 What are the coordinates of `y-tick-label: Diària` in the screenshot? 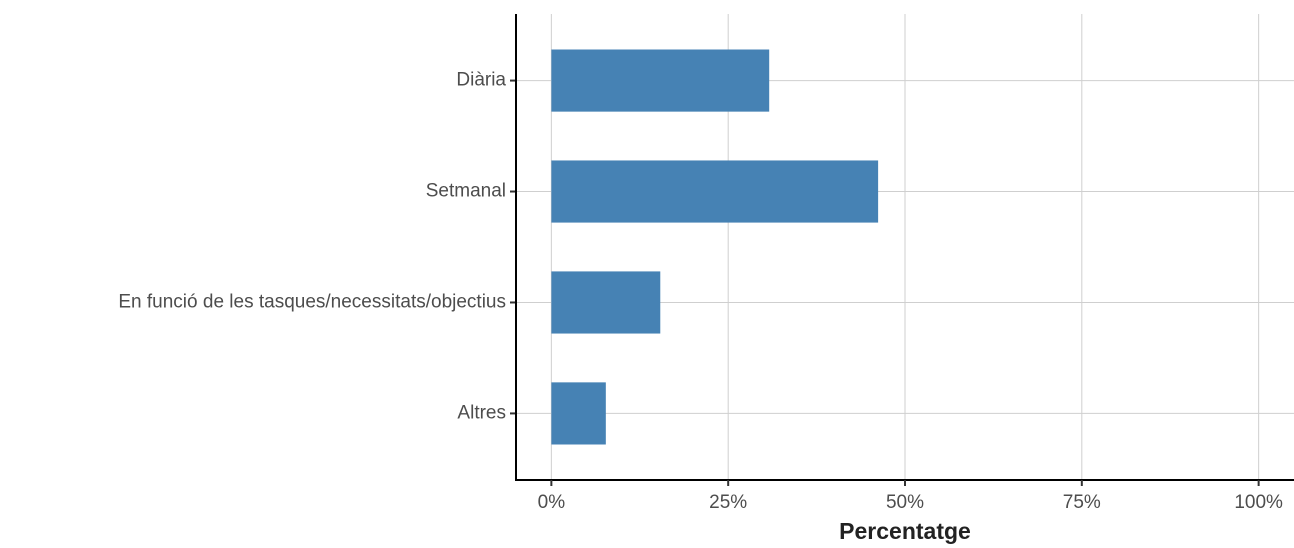 It's located at (481, 80).